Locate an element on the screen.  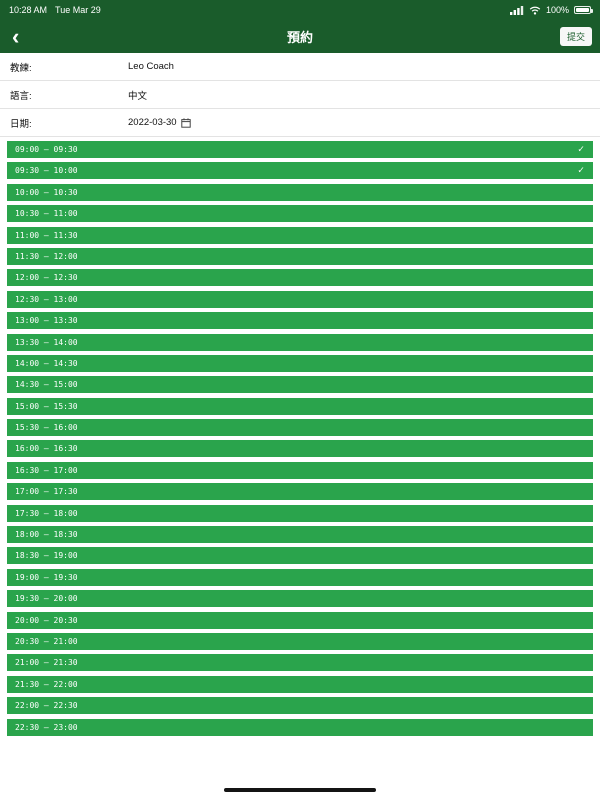
time-slot: 19:30 – 20:00 is located at coordinates (300, 599).